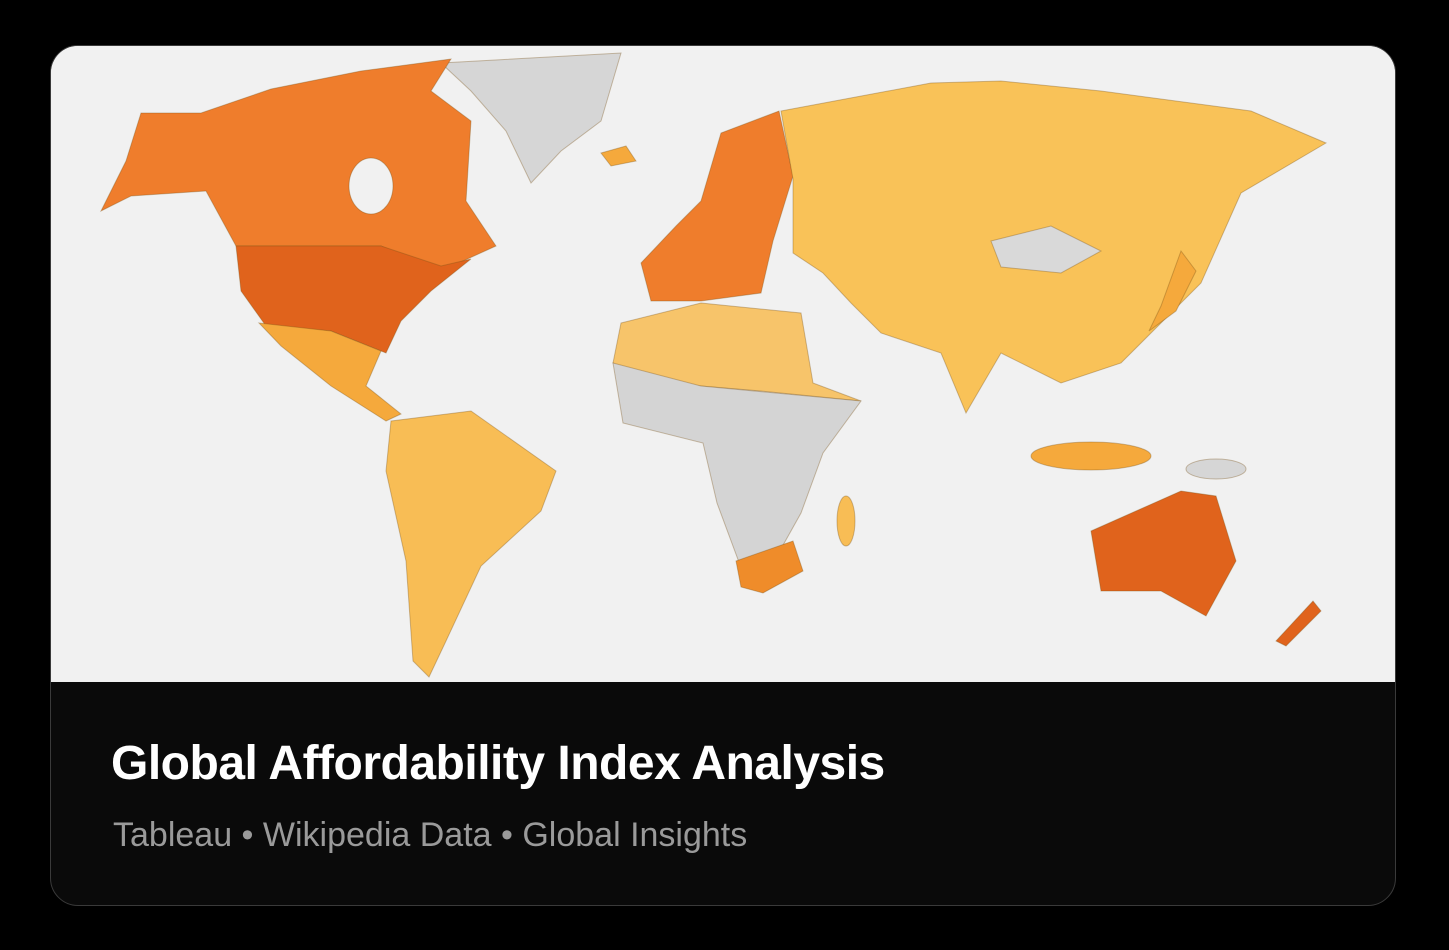 Image resolution: width=1449 pixels, height=950 pixels. I want to click on indonesia, so click(1091, 456).